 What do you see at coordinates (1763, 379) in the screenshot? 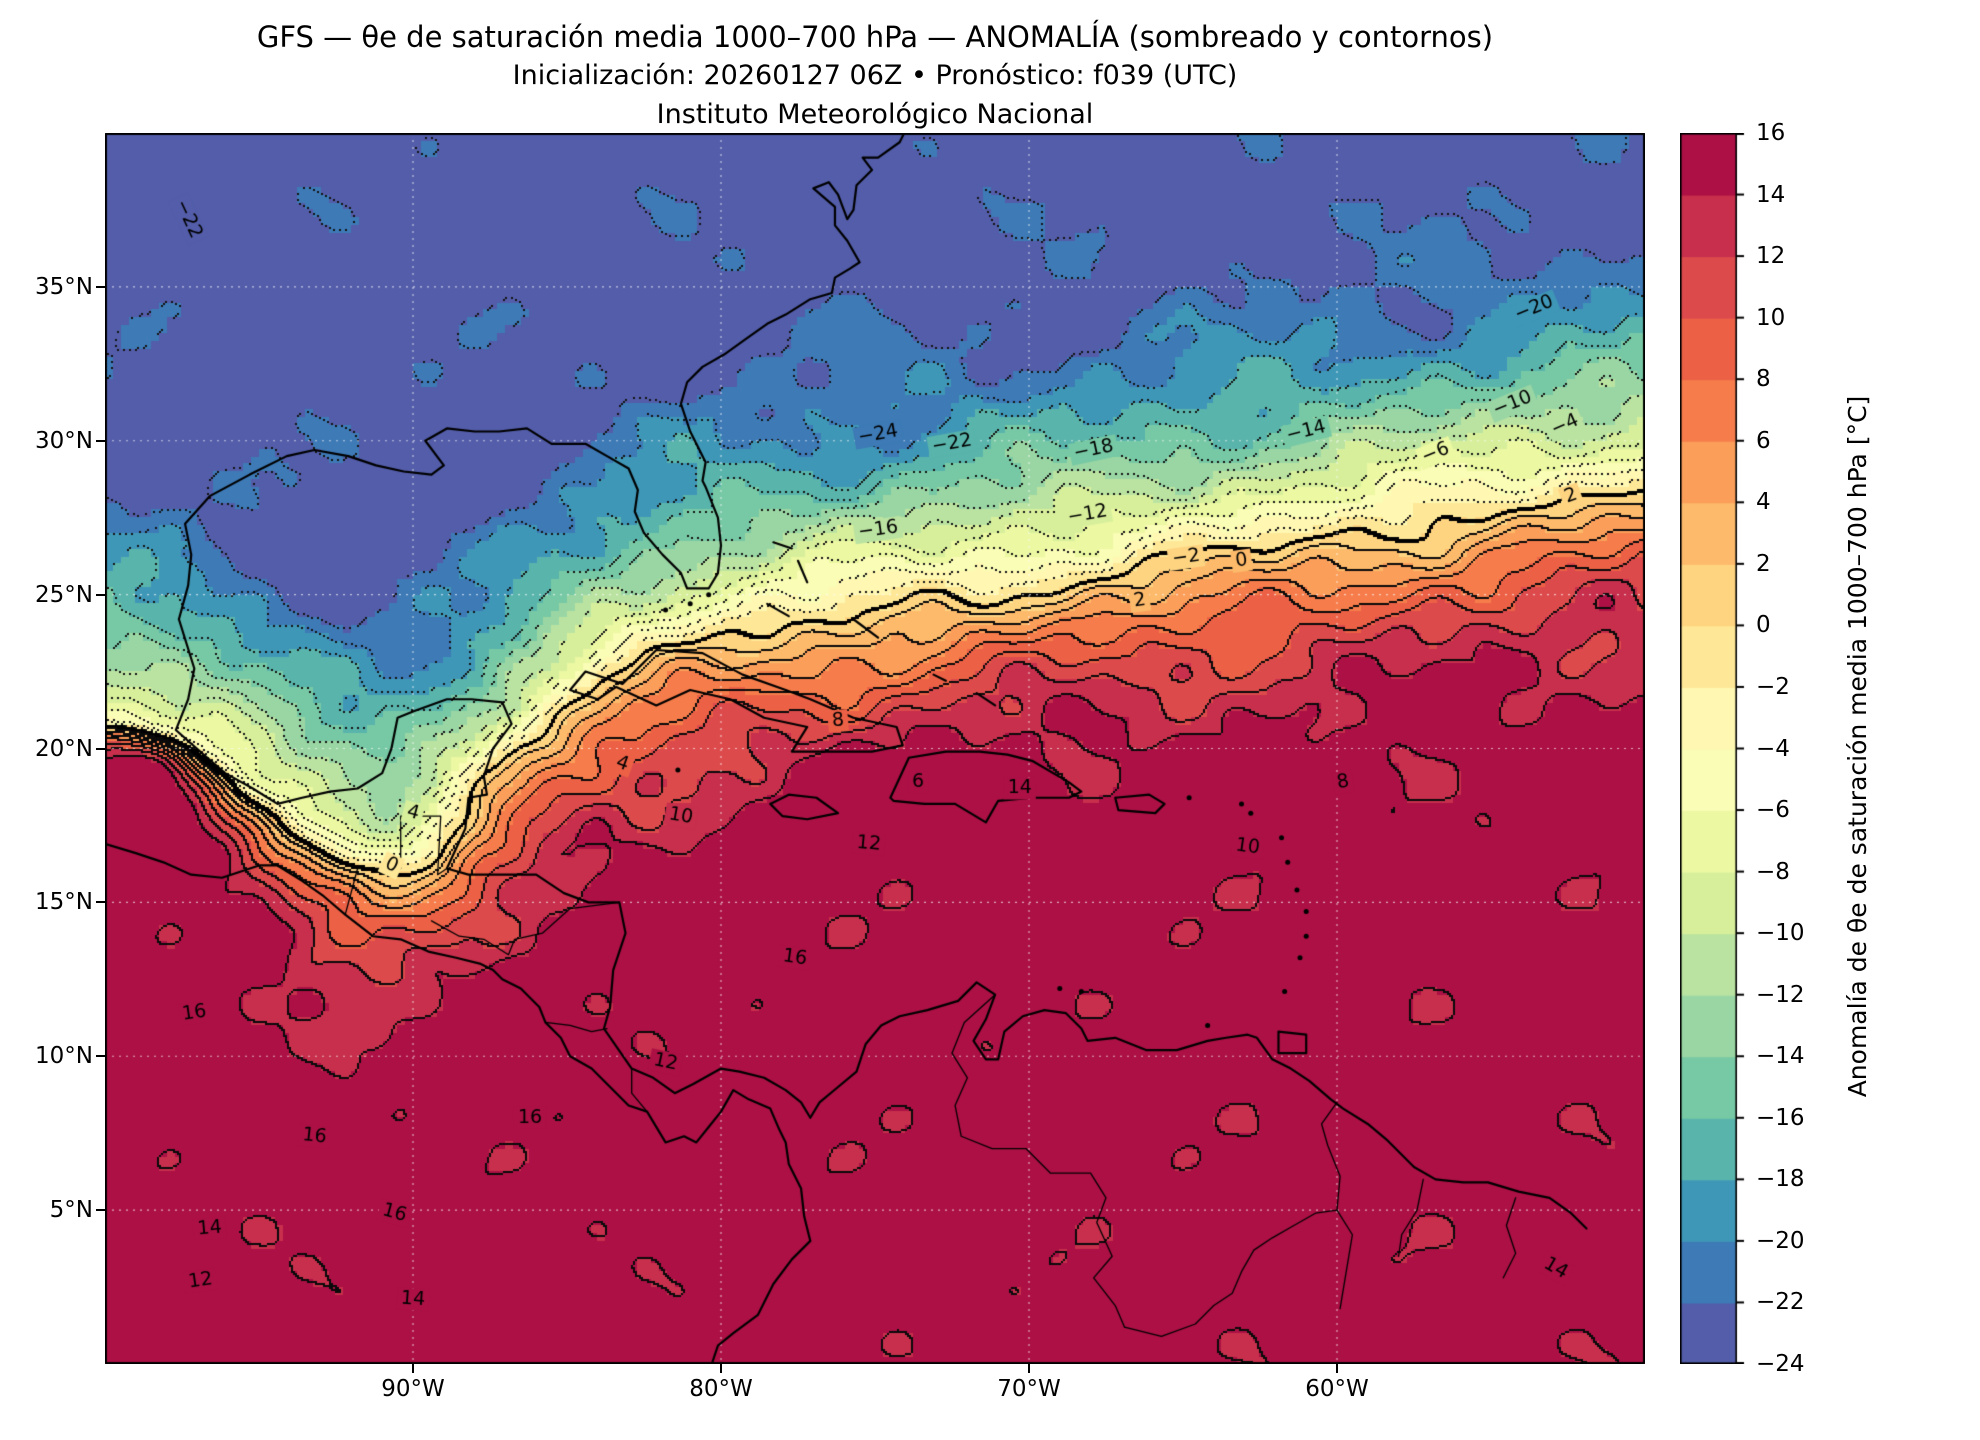
I see `colorbar-tick-label: 8` at bounding box center [1763, 379].